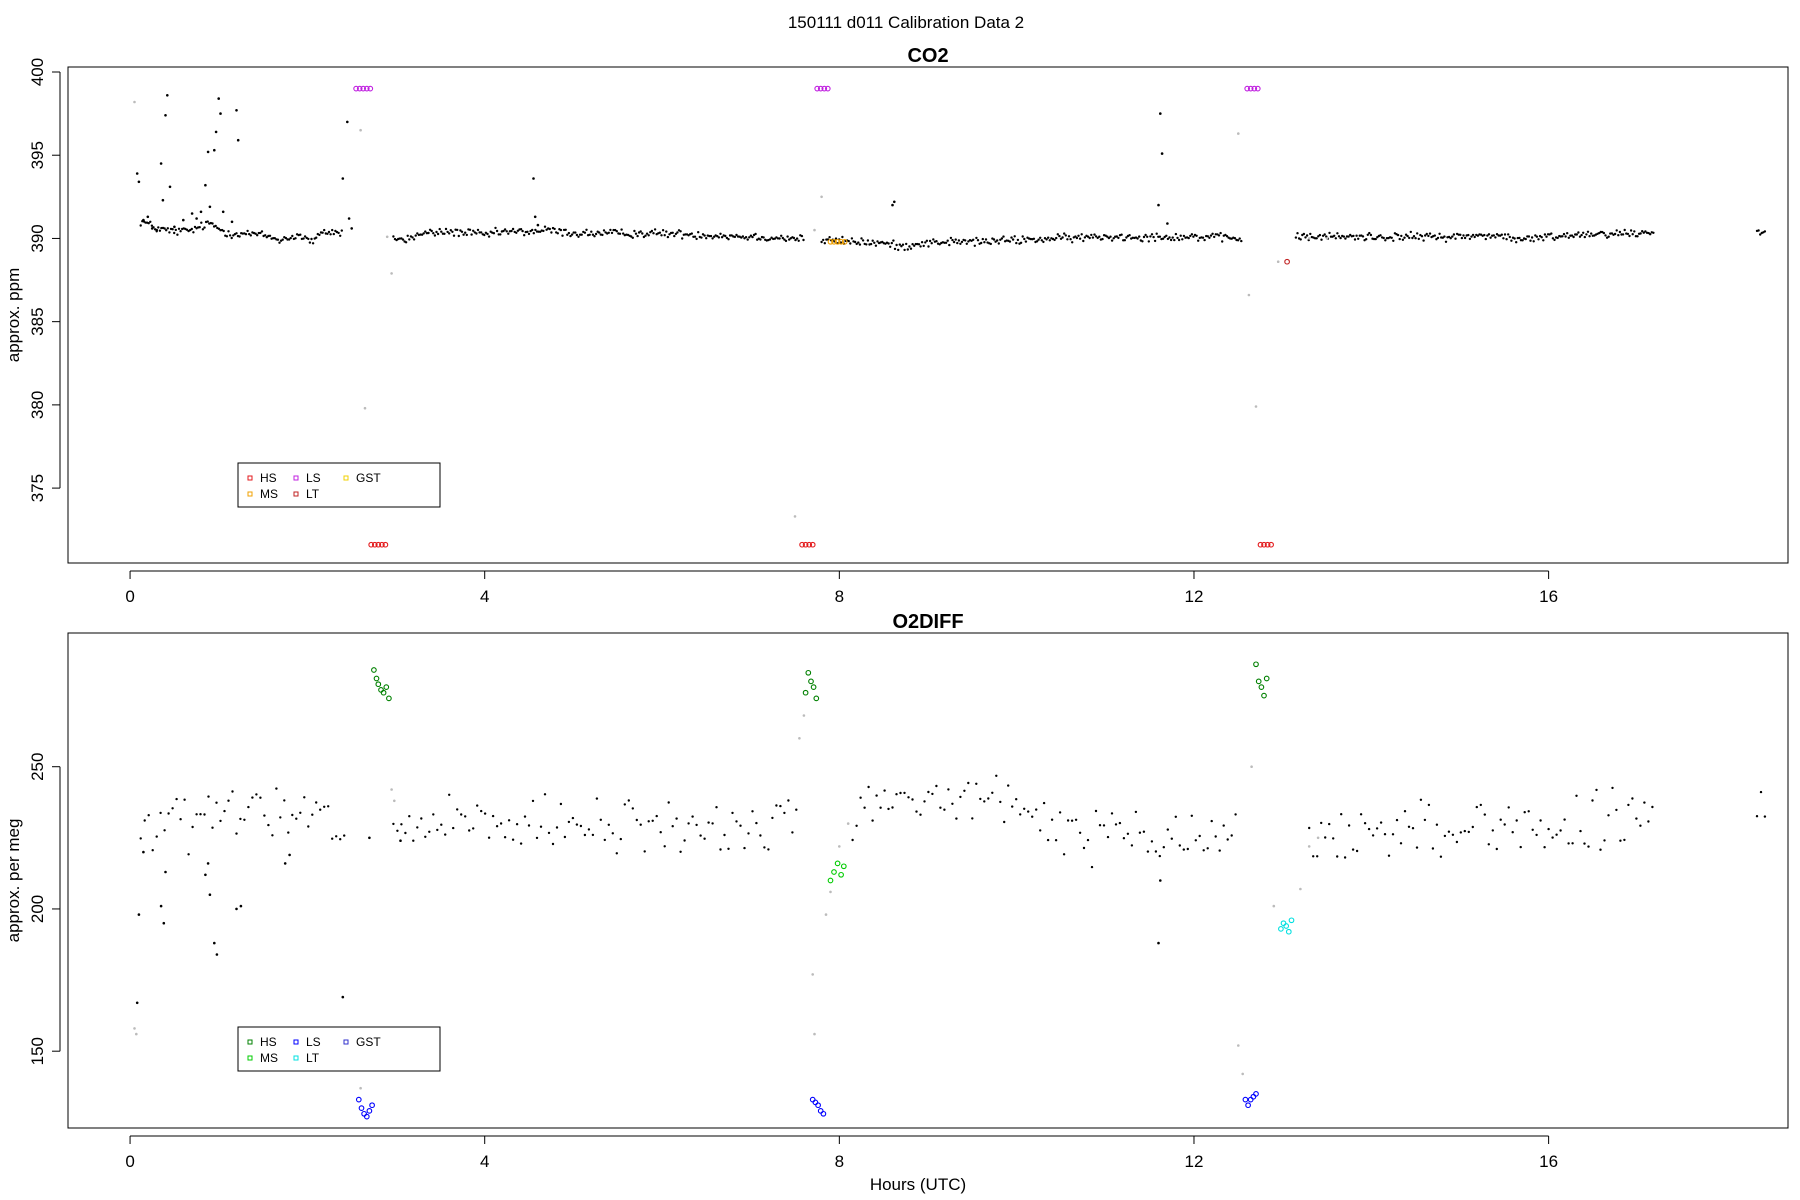  I want to click on legend-label-hs: HS, so click(268, 1042).